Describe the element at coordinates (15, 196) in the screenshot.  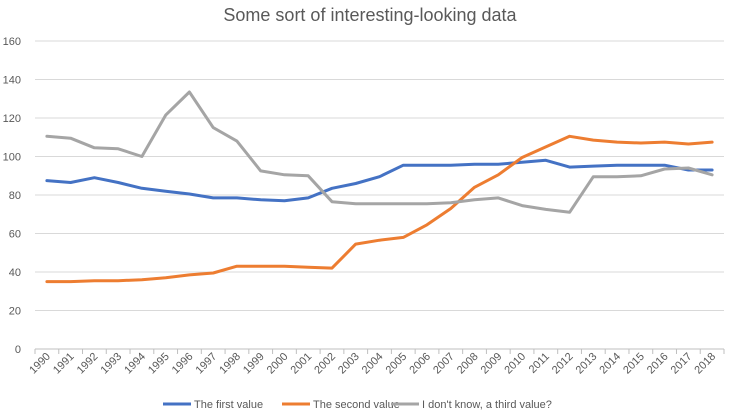
I see `y-tick-label: 80` at that location.